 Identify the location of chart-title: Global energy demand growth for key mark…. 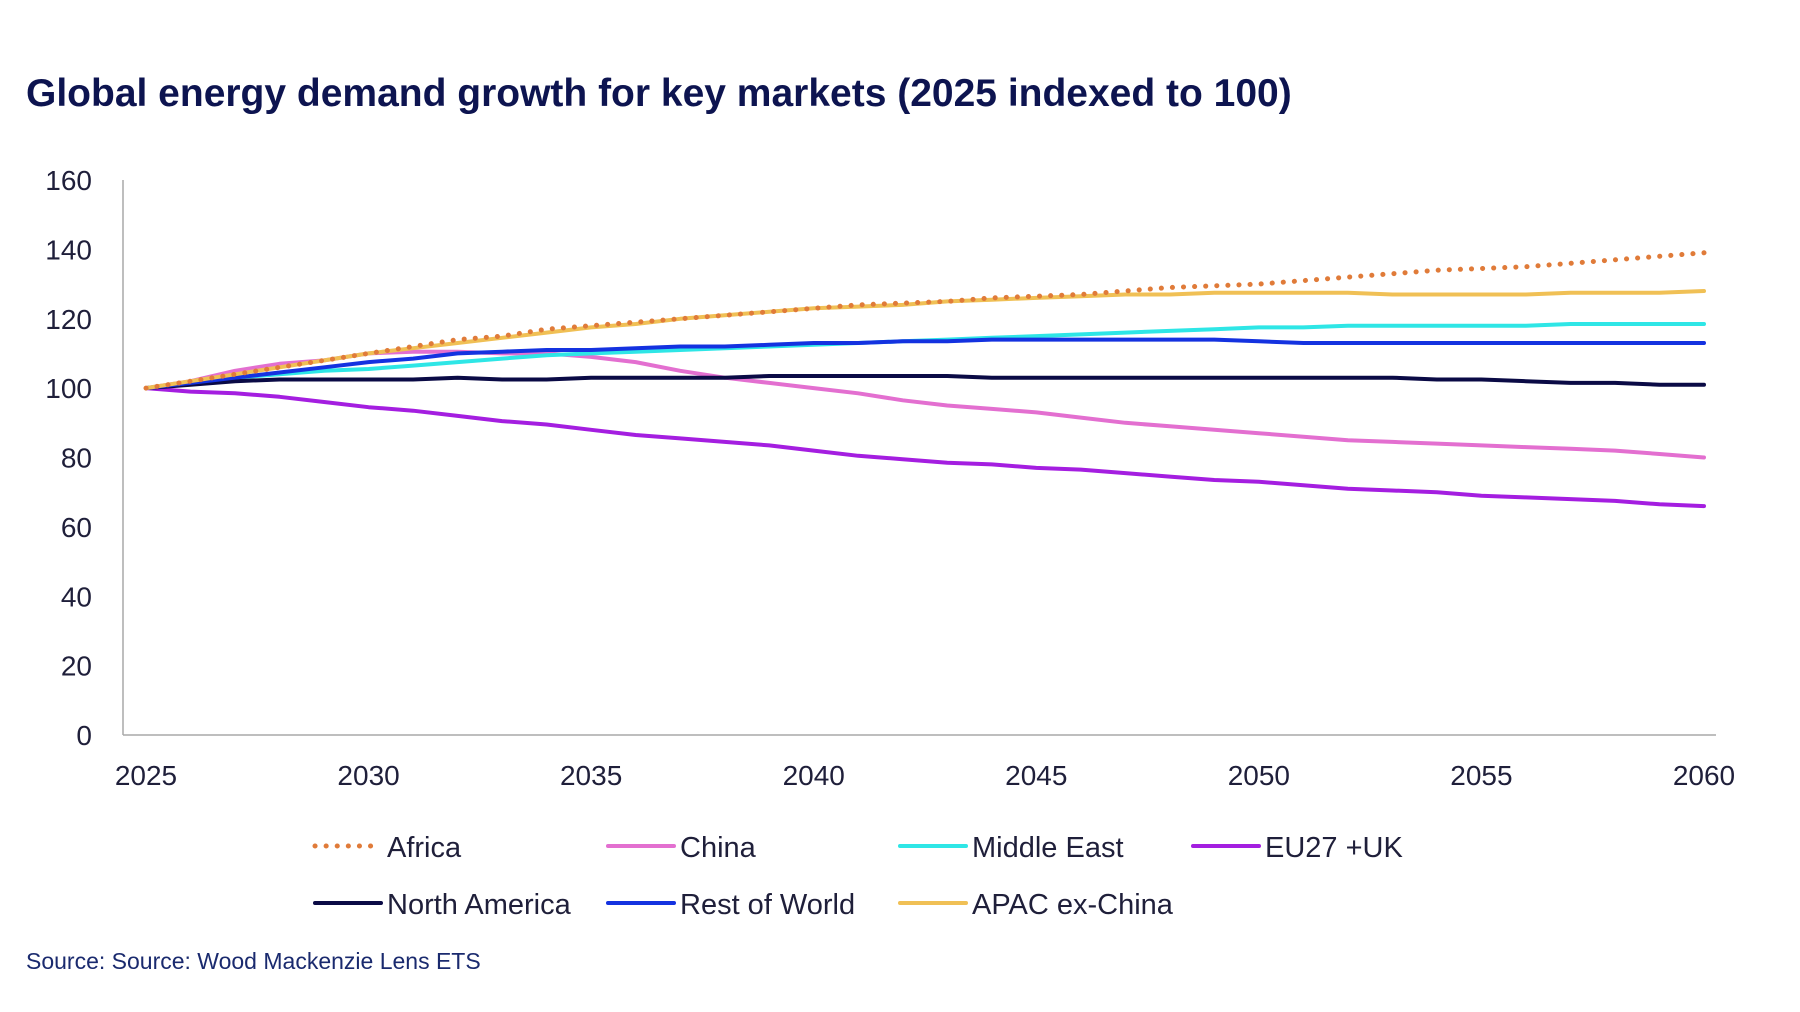
(659, 93).